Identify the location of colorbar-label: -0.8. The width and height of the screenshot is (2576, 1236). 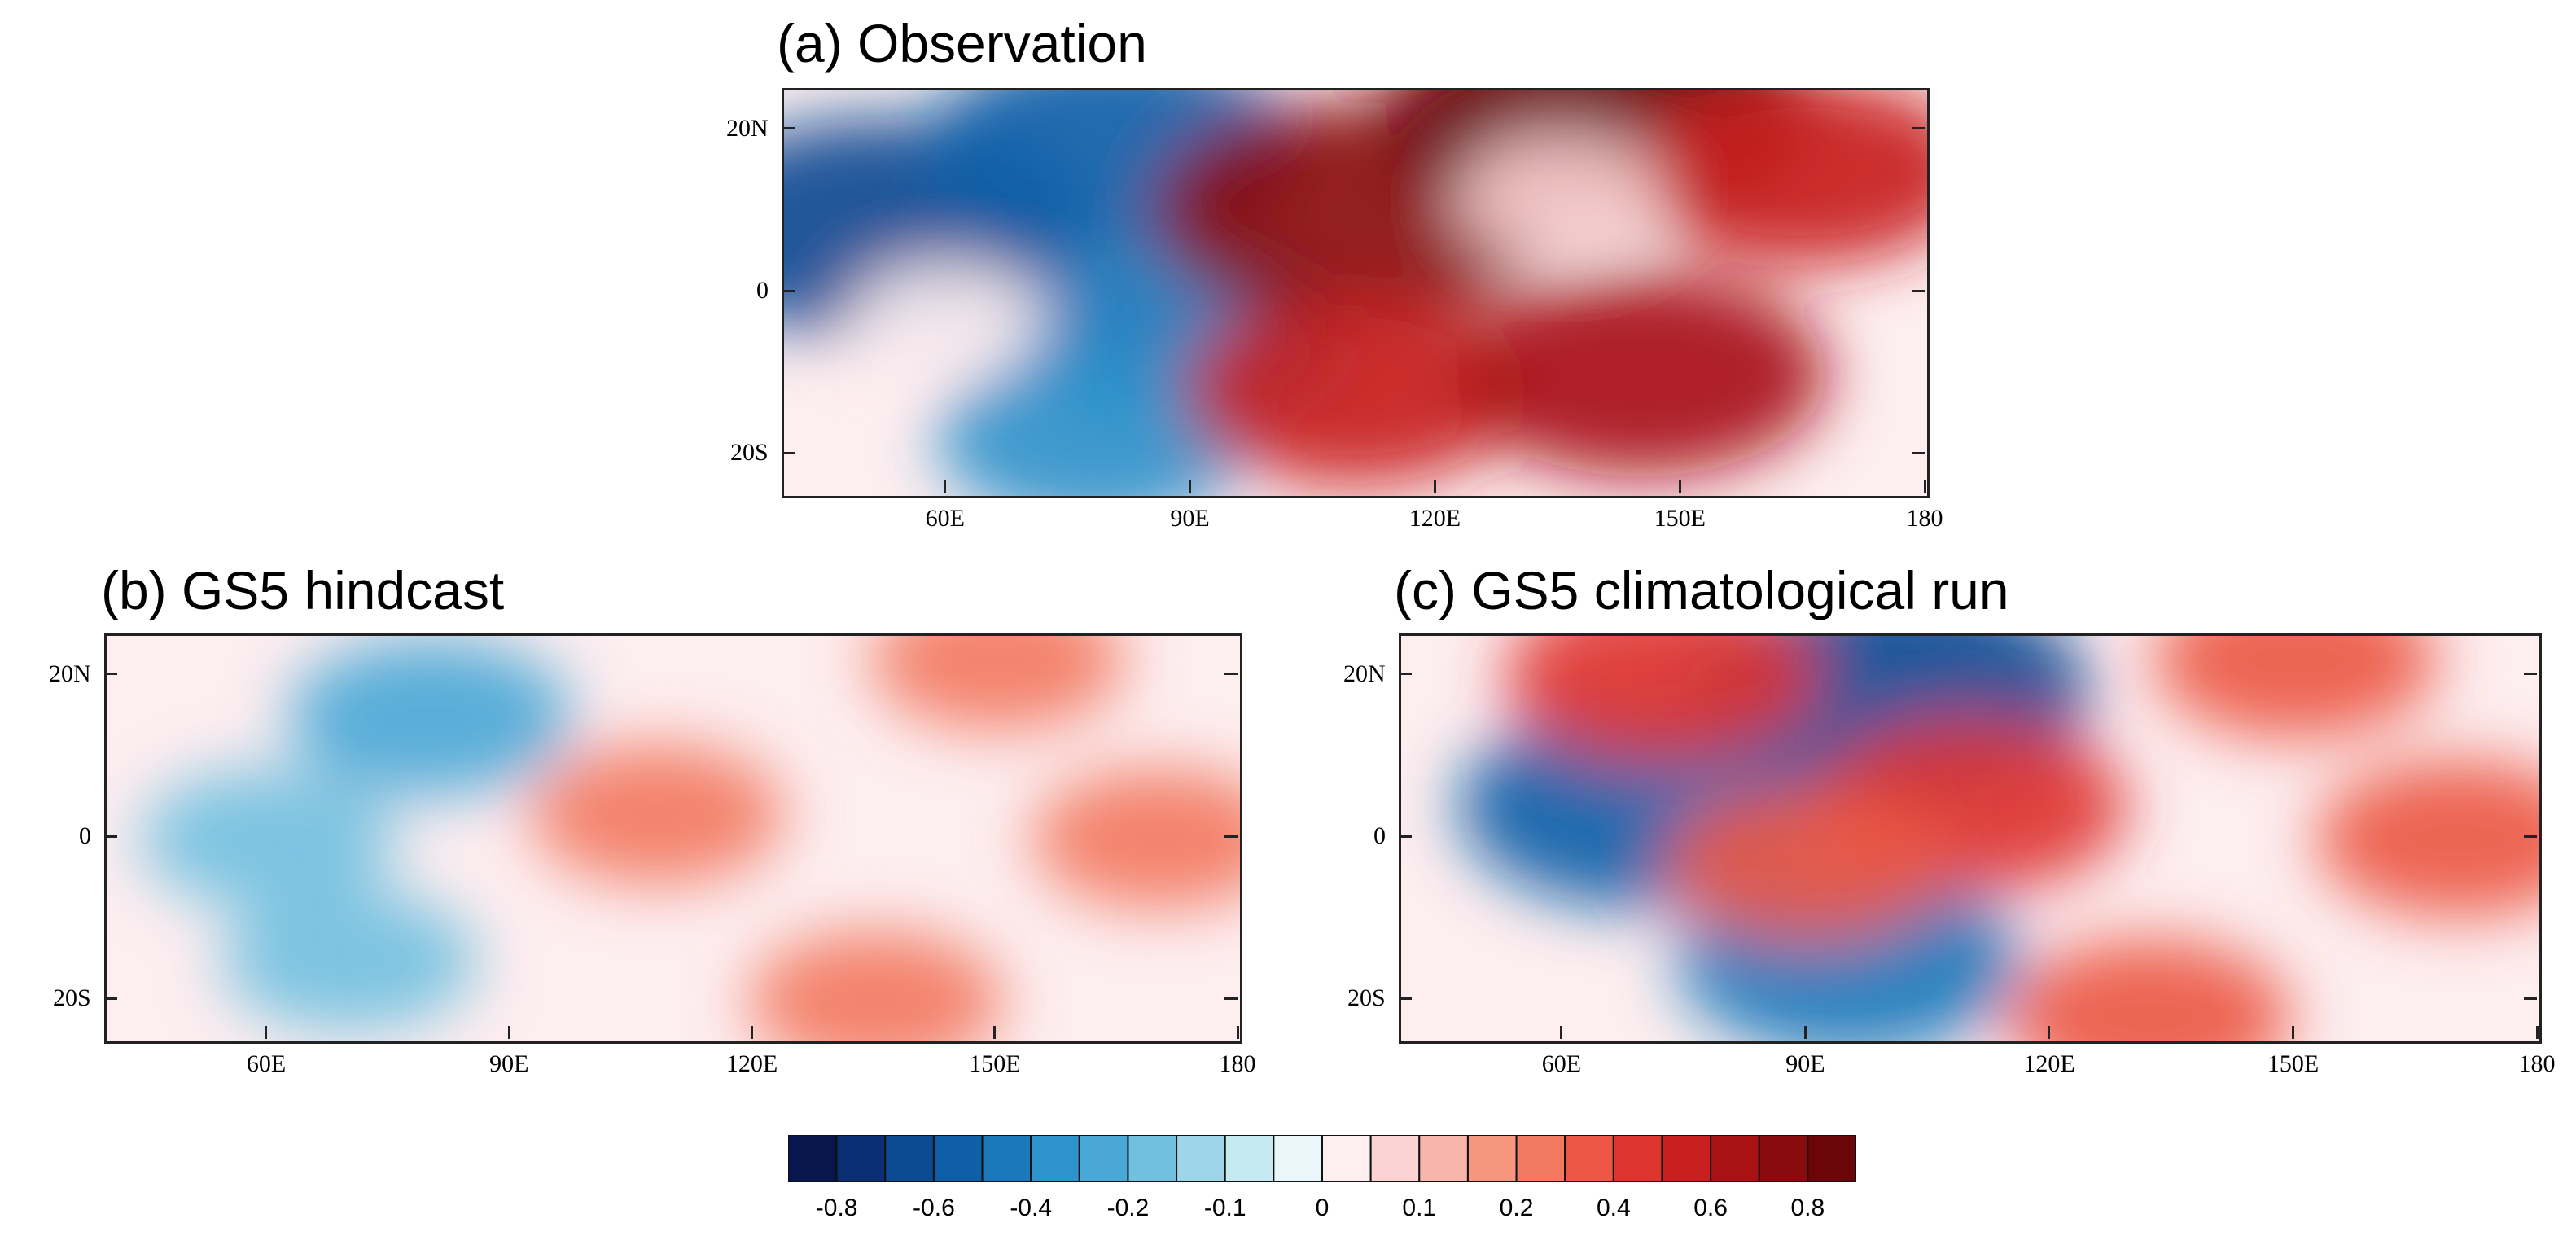
(836, 1207).